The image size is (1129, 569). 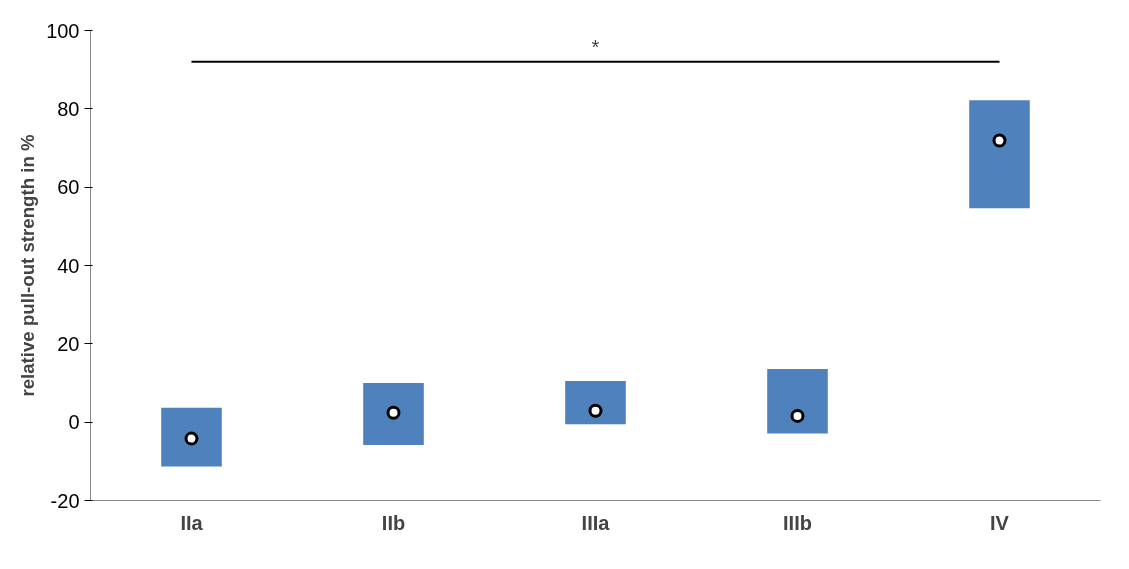 What do you see at coordinates (68, 108) in the screenshot?
I see `y-tick-label: 80` at bounding box center [68, 108].